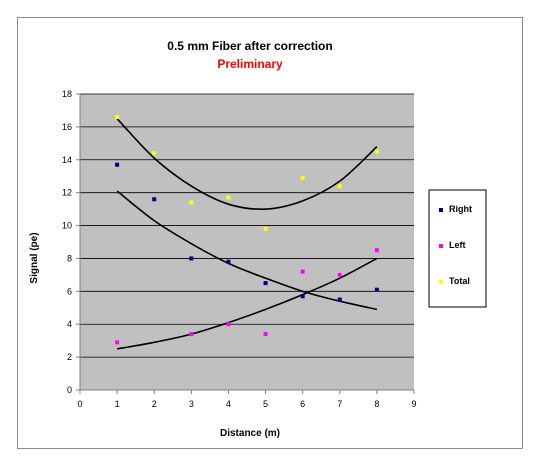 Image resolution: width=545 pixels, height=476 pixels. Describe the element at coordinates (67, 94) in the screenshot. I see `y-tick-label: 18` at that location.